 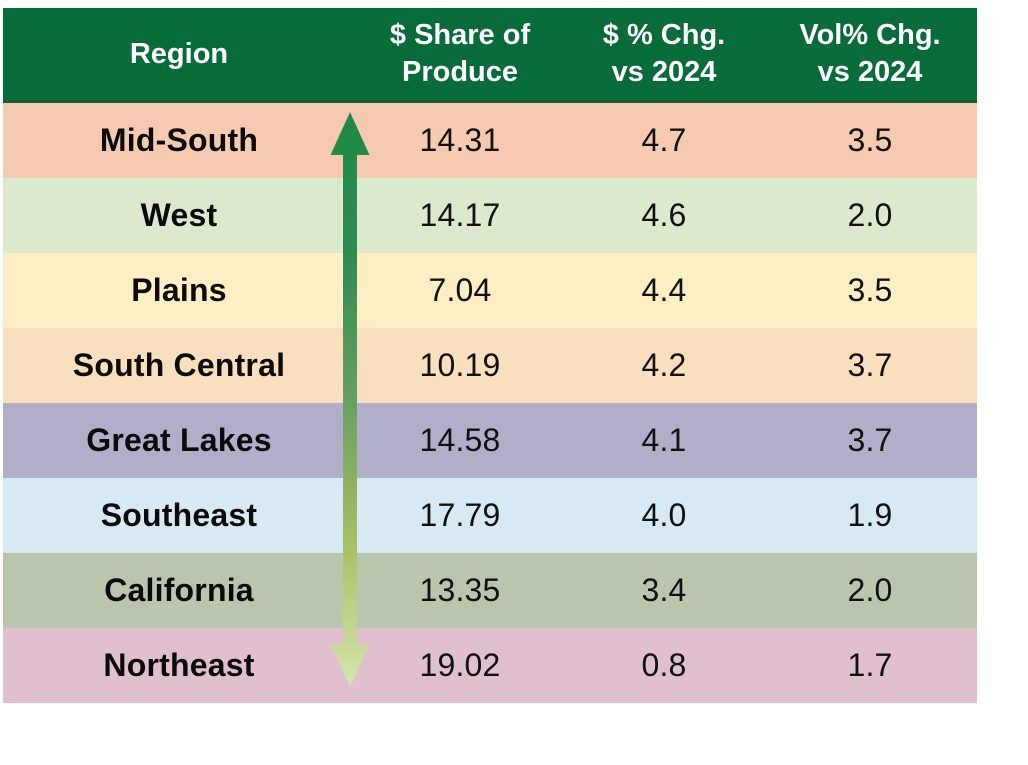 I want to click on share-cell: 14.31, so click(x=460, y=140).